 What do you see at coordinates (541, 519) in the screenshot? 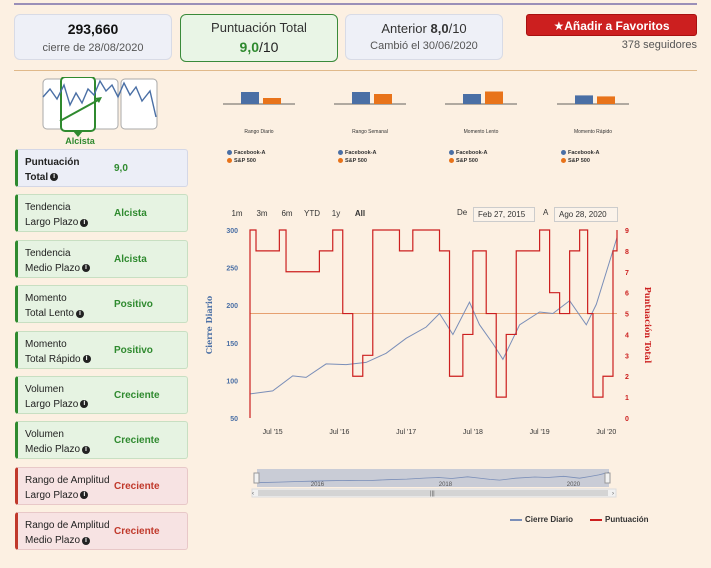
I see `legend-close: Cierre Diario` at bounding box center [541, 519].